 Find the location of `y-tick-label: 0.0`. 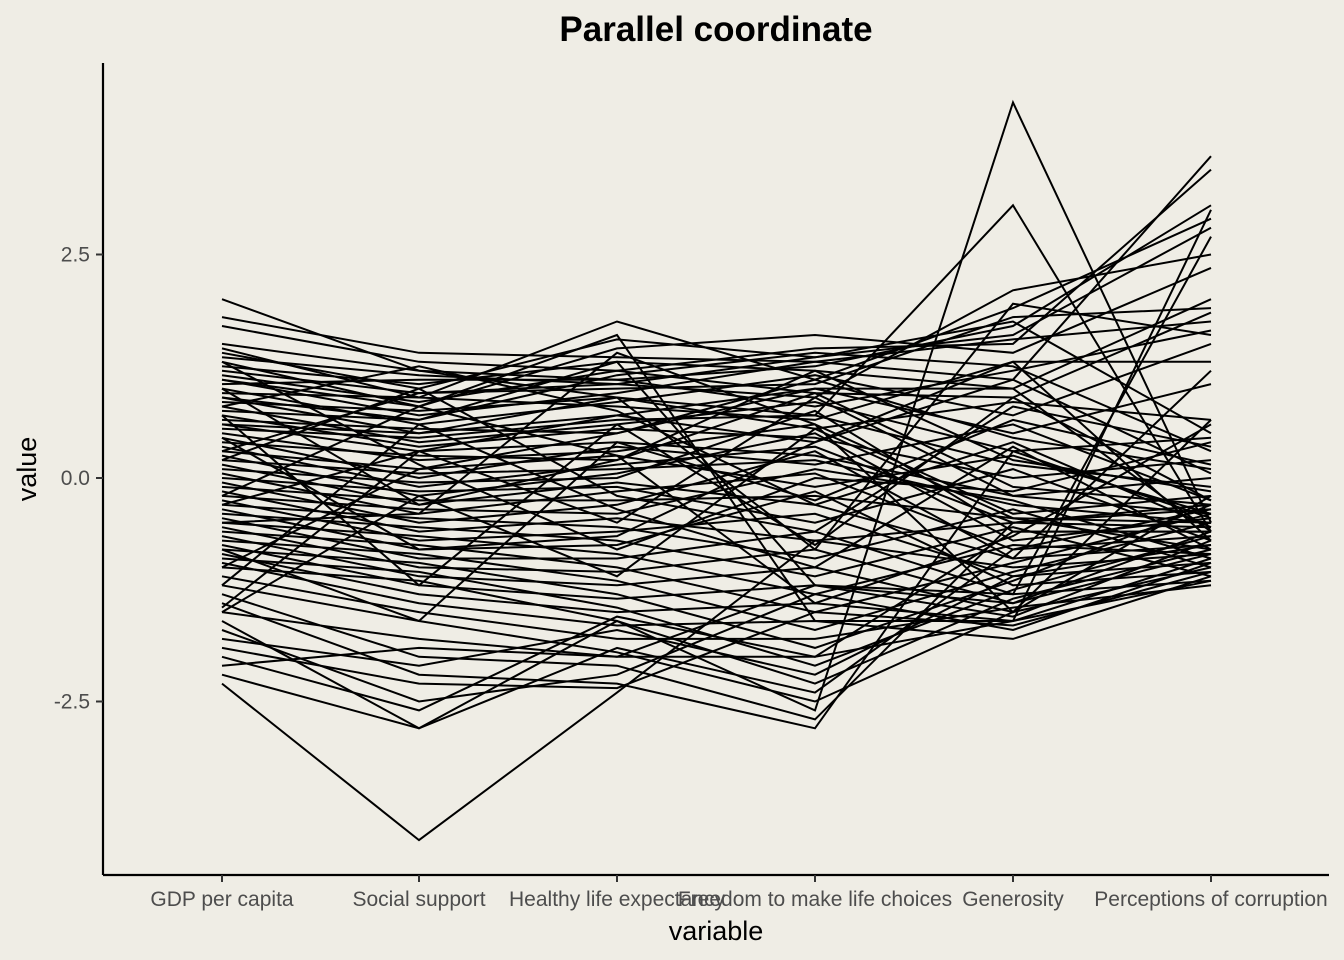

y-tick-label: 0.0 is located at coordinates (75, 478).